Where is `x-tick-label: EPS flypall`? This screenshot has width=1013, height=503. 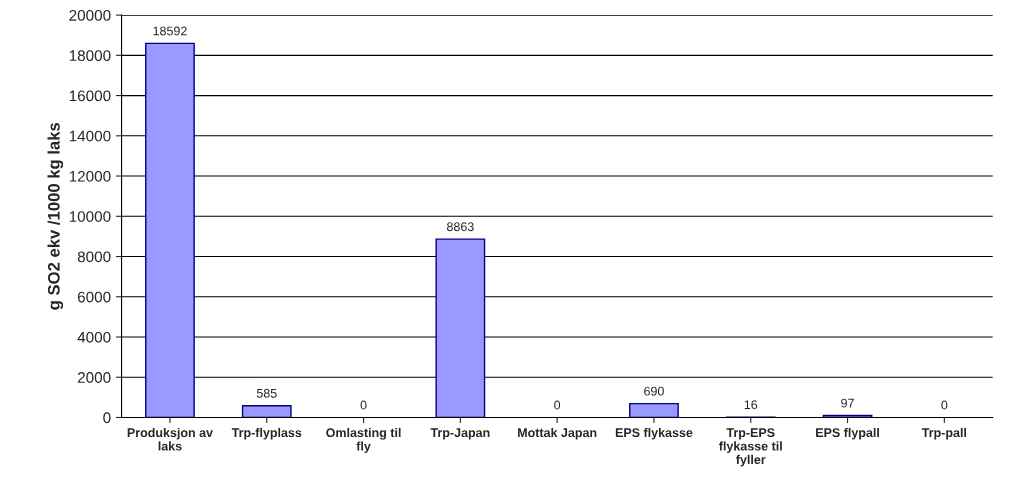 x-tick-label: EPS flypall is located at coordinates (847, 433).